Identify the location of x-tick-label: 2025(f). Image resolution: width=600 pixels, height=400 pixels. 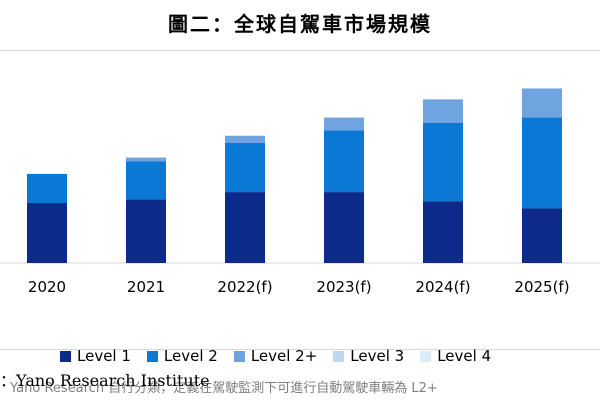
(541, 287).